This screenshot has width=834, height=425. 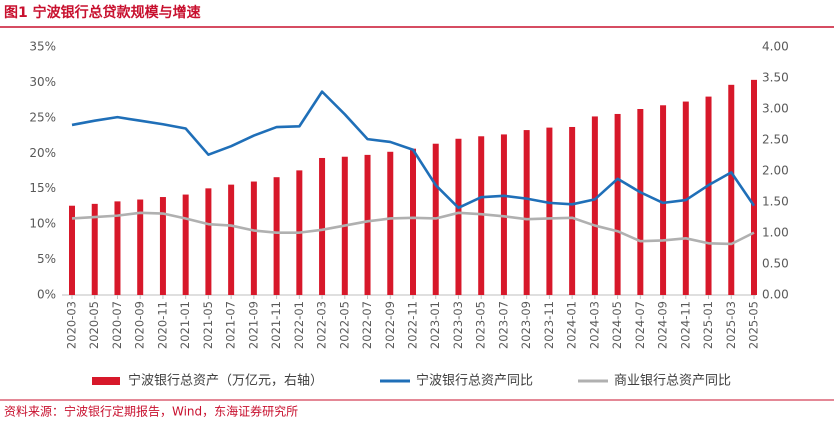 What do you see at coordinates (106, 381) in the screenshot?
I see `legend-swatch` at bounding box center [106, 381].